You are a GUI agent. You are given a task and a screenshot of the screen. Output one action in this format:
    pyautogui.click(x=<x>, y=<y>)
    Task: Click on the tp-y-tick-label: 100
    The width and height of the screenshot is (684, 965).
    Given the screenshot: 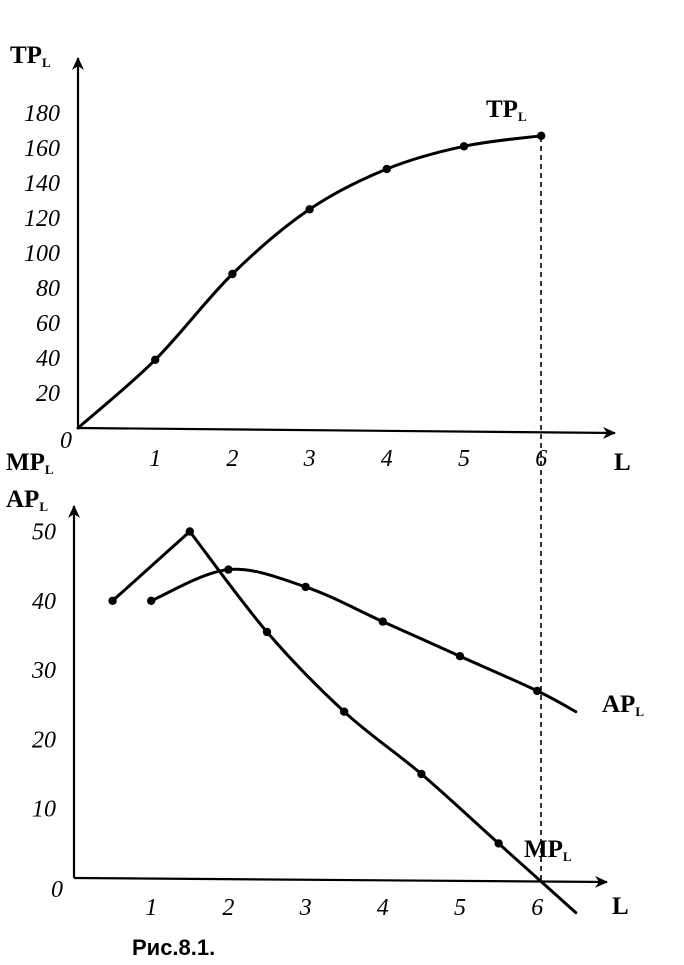 What is the action you would take?
    pyautogui.click(x=42, y=254)
    